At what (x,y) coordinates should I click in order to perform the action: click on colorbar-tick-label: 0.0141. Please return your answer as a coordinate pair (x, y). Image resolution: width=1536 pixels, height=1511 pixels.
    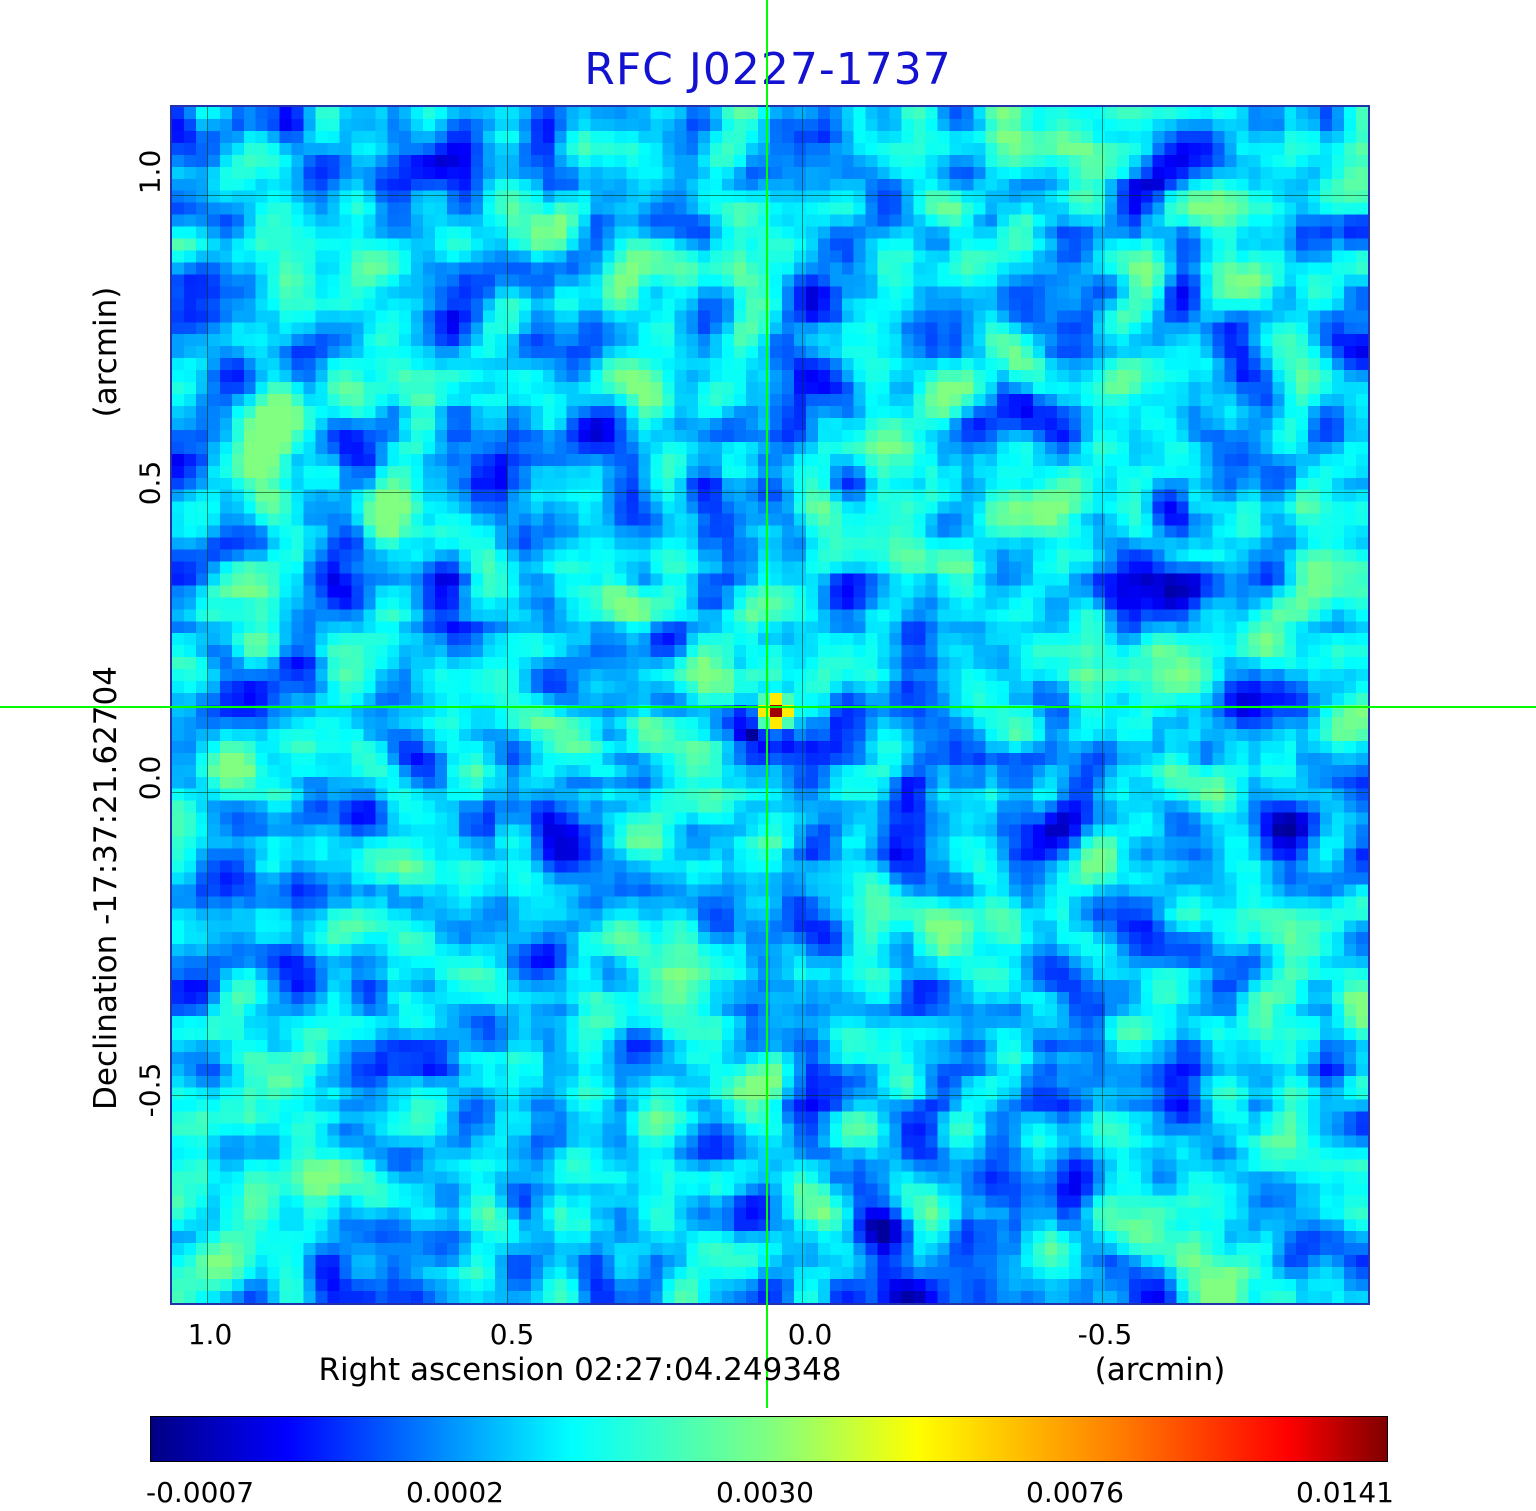
    Looking at the image, I should click on (1345, 1492).